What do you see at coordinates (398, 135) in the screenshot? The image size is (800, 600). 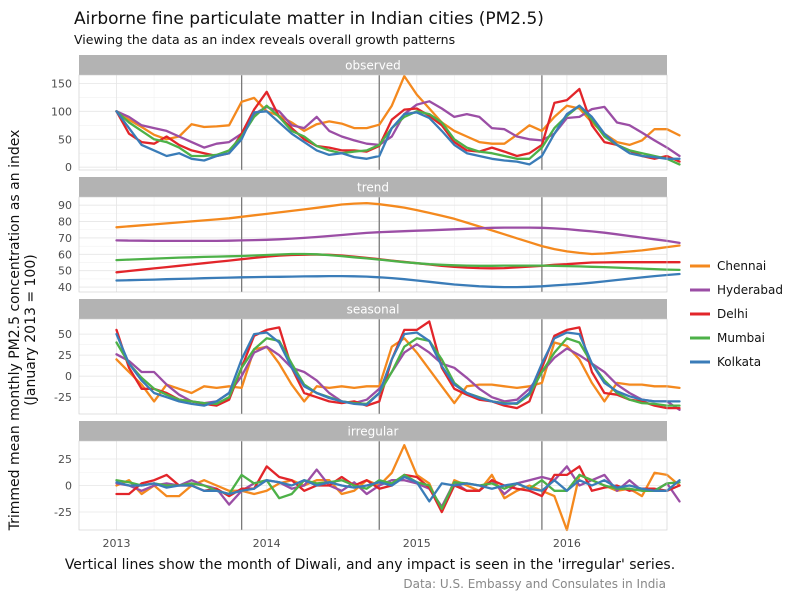 I see `series-line-kolkata-observed` at bounding box center [398, 135].